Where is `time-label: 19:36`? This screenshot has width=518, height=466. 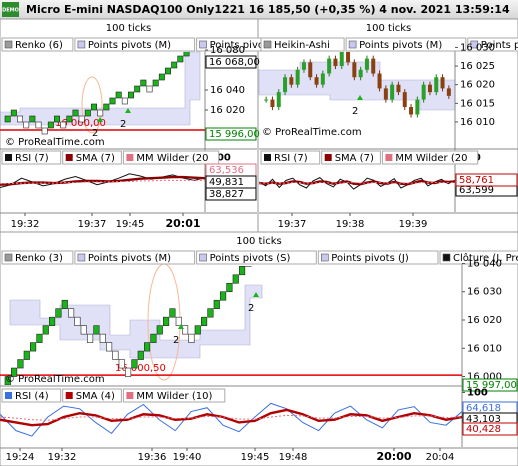
time-label: 19:36 is located at coordinates (152, 457).